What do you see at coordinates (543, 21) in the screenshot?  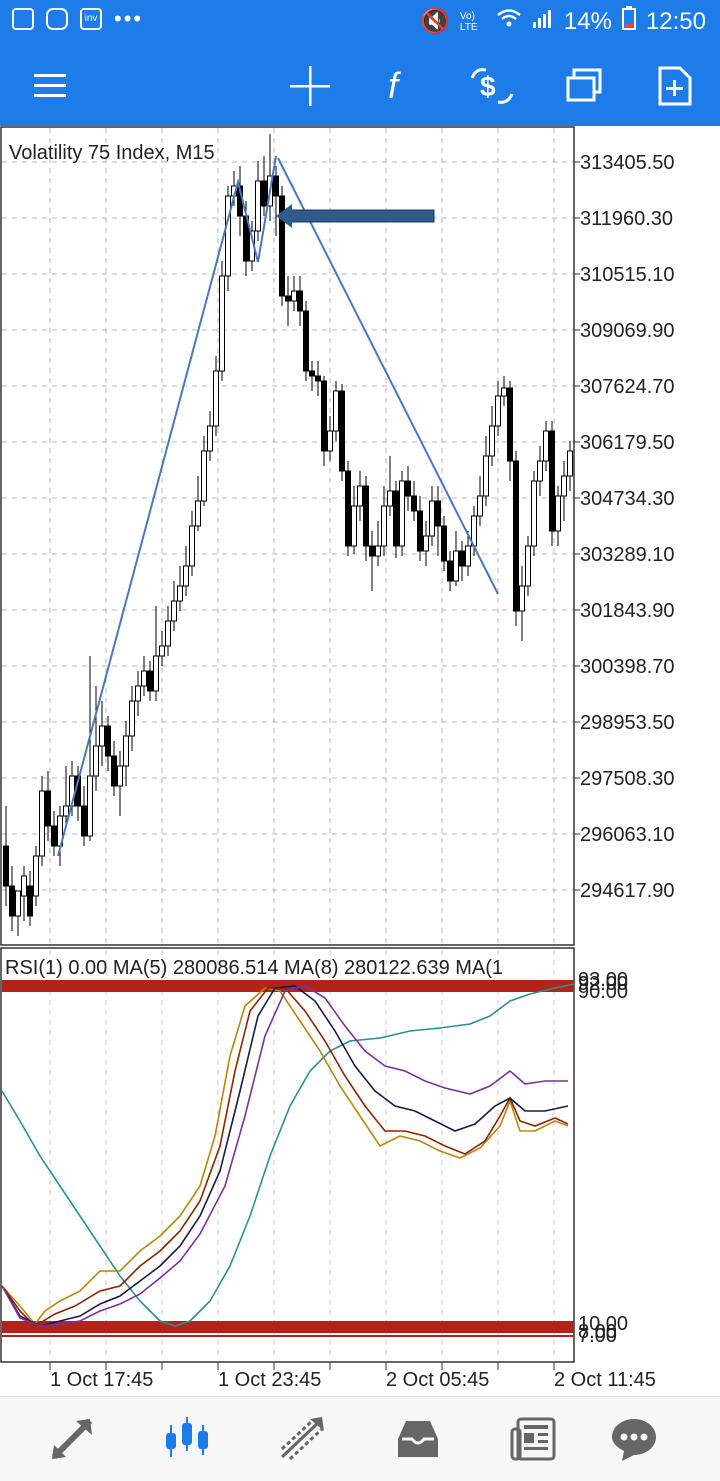 I see `signal-icon` at bounding box center [543, 21].